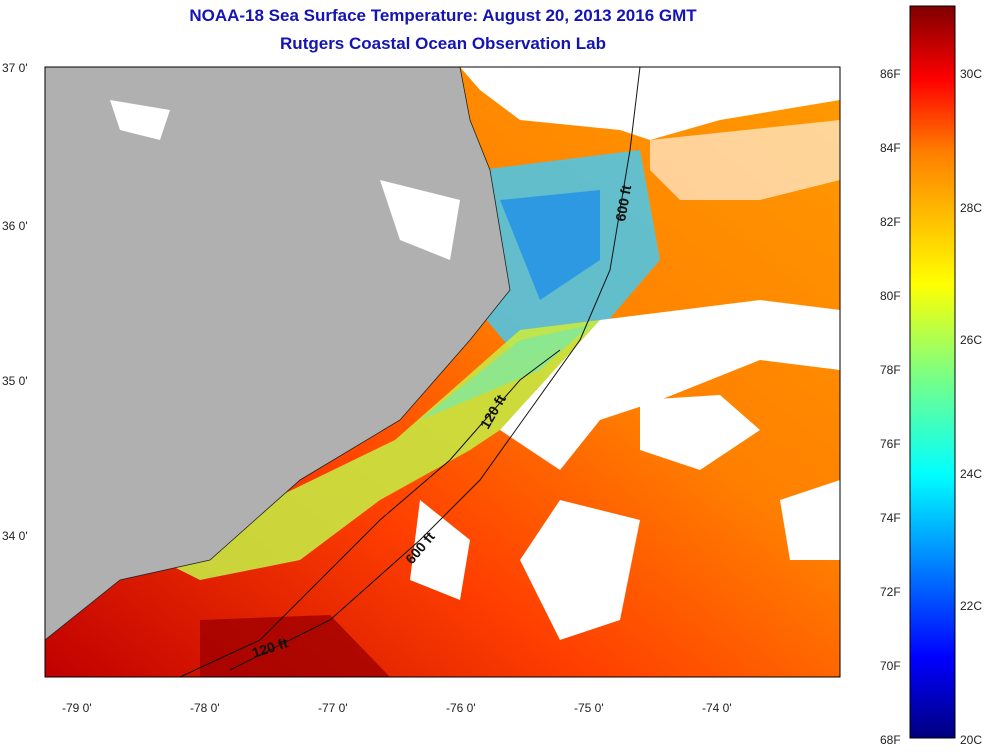 This screenshot has height=754, width=992. What do you see at coordinates (15, 381) in the screenshot?
I see `lat-label: 35 0'` at bounding box center [15, 381].